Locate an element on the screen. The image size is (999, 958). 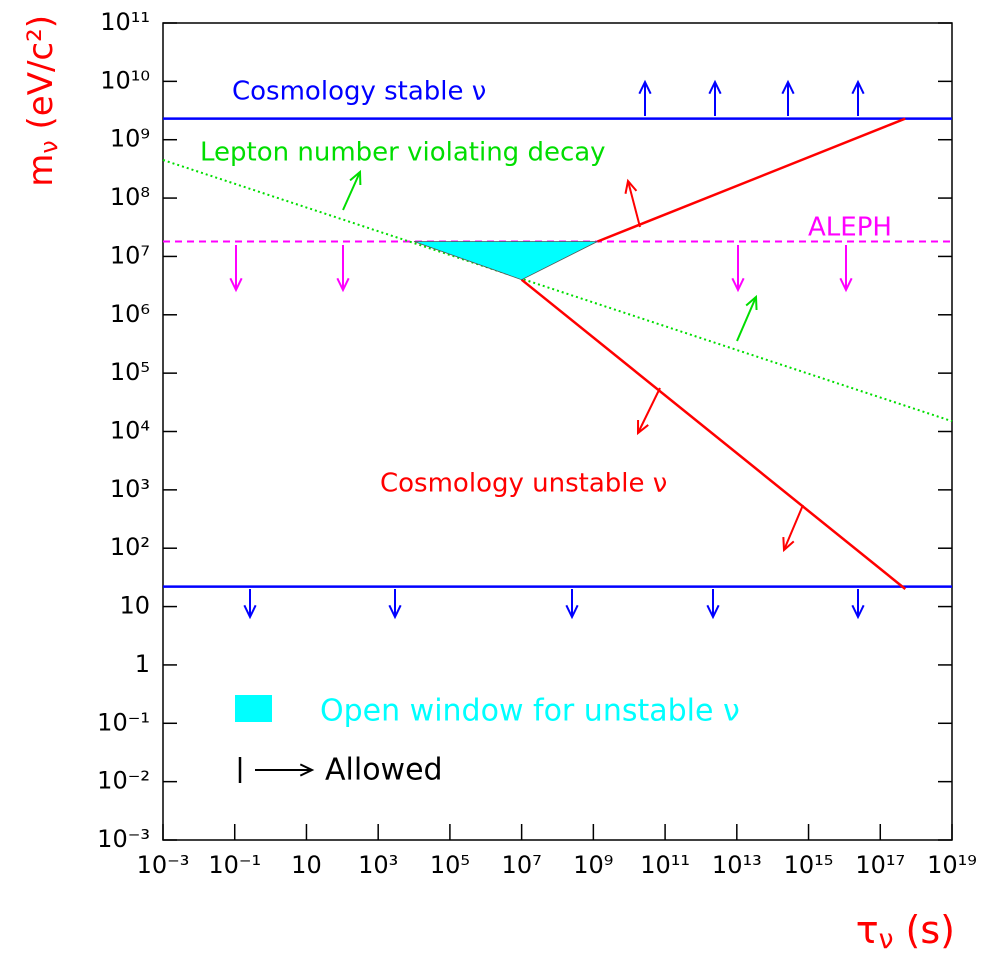
x-tick-label: 10⁵ is located at coordinates (450, 865).